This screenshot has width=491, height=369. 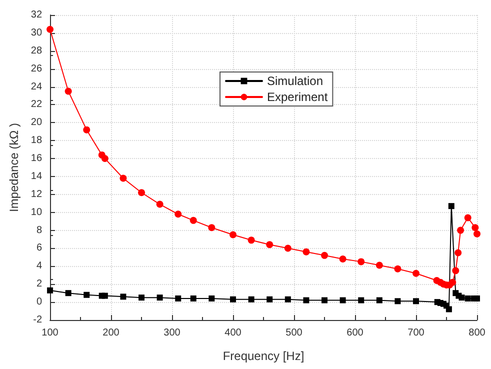 What do you see at coordinates (36, 158) in the screenshot?
I see `y-tick-label: 16` at bounding box center [36, 158].